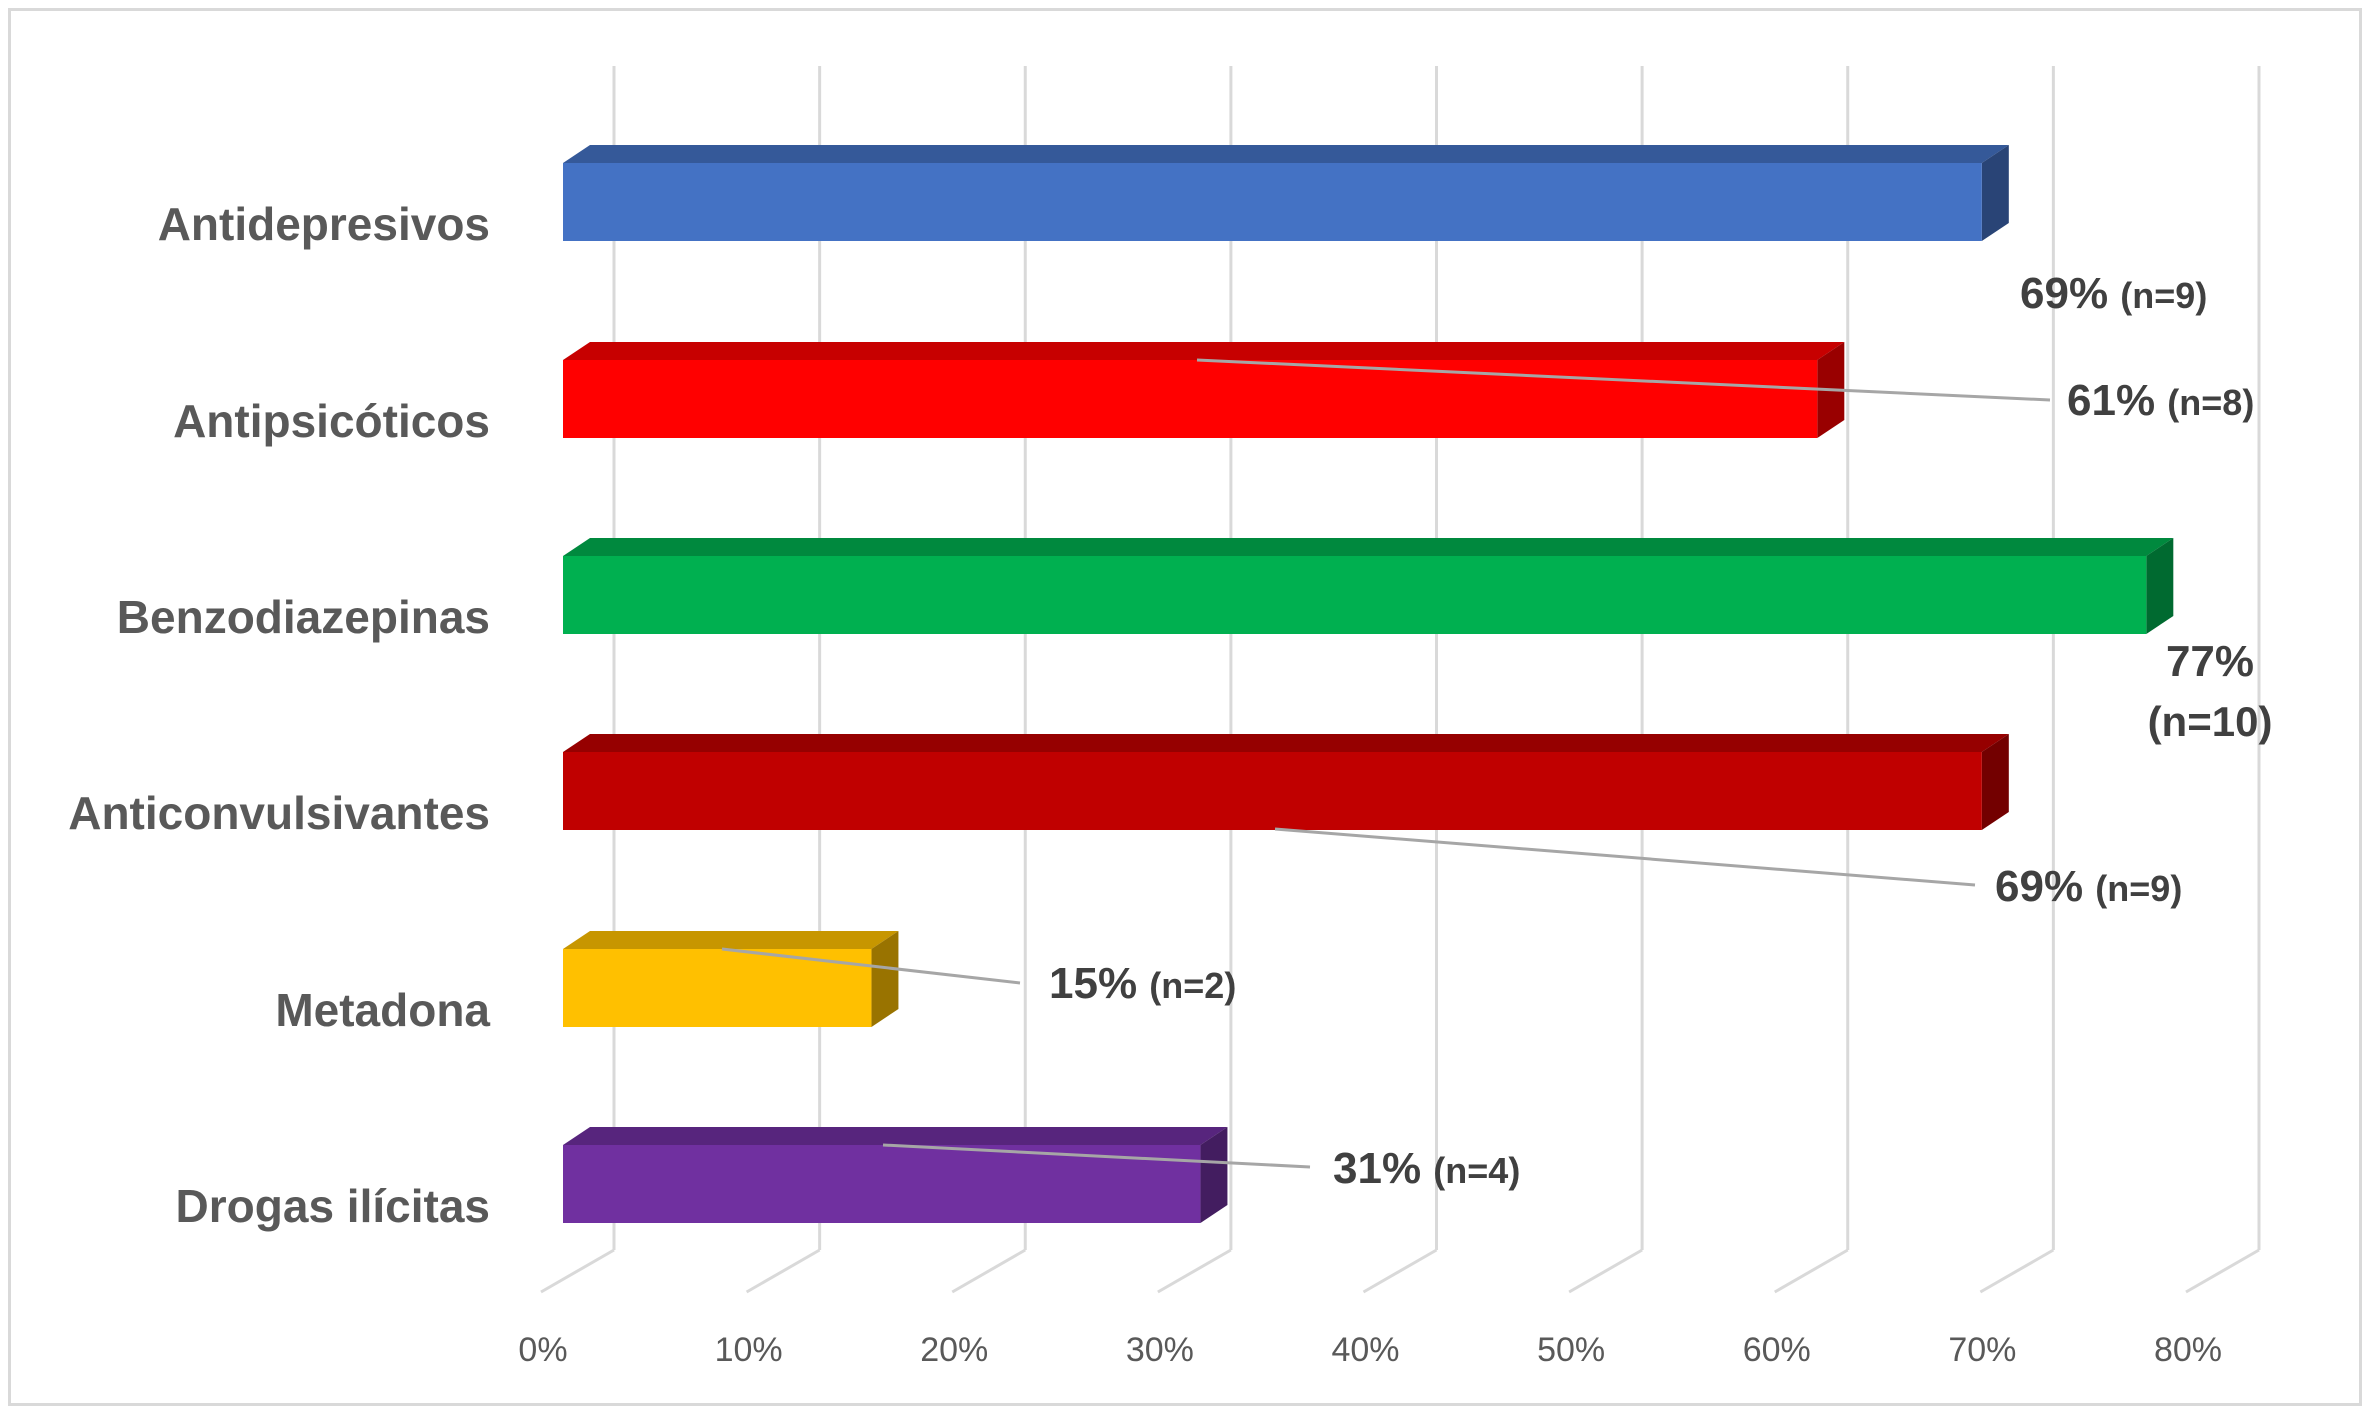 The height and width of the screenshot is (1416, 2372). I want to click on data-label: 15% (n=2), so click(1142, 983).